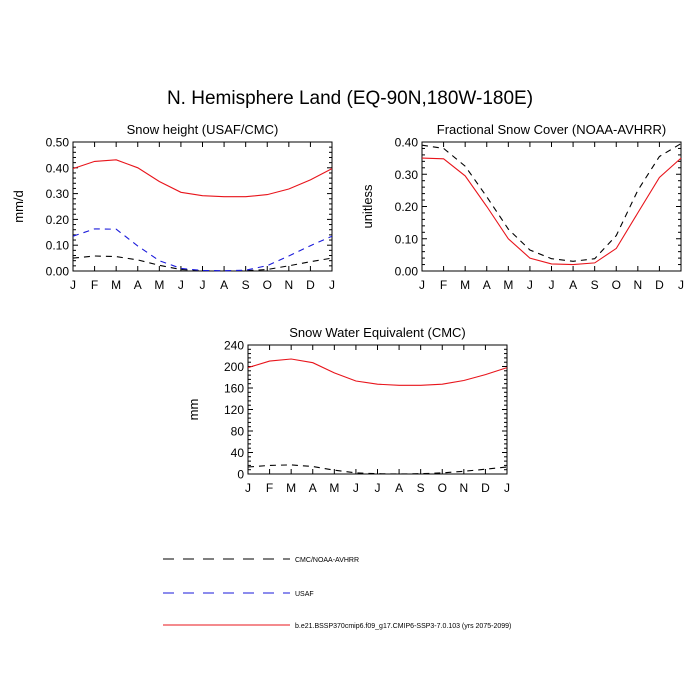  Describe the element at coordinates (234, 346) in the screenshot. I see `y-tick-label: 240` at that location.